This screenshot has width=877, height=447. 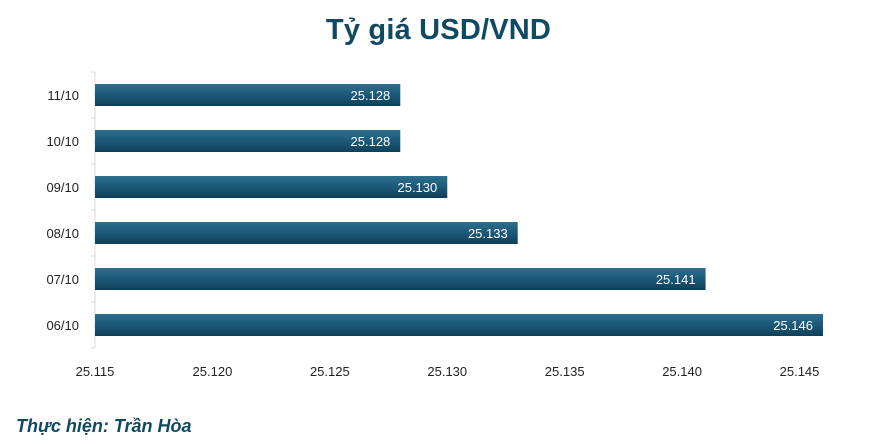 What do you see at coordinates (417, 187) in the screenshot?
I see `data-label: 25.130` at bounding box center [417, 187].